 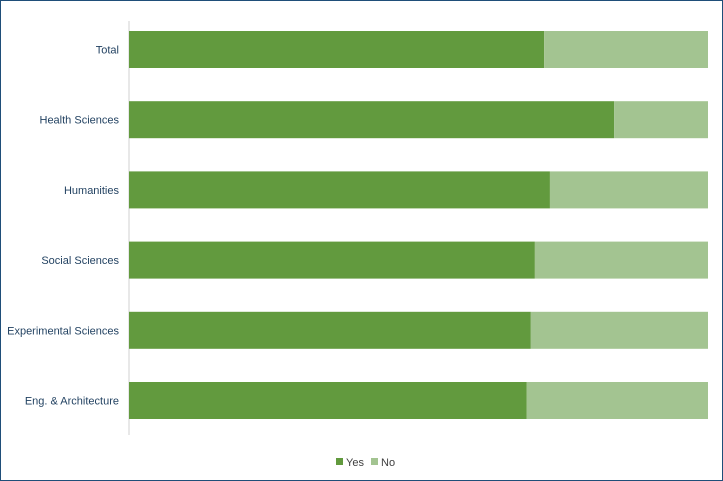 What do you see at coordinates (107, 51) in the screenshot?
I see `category-label: Total` at bounding box center [107, 51].